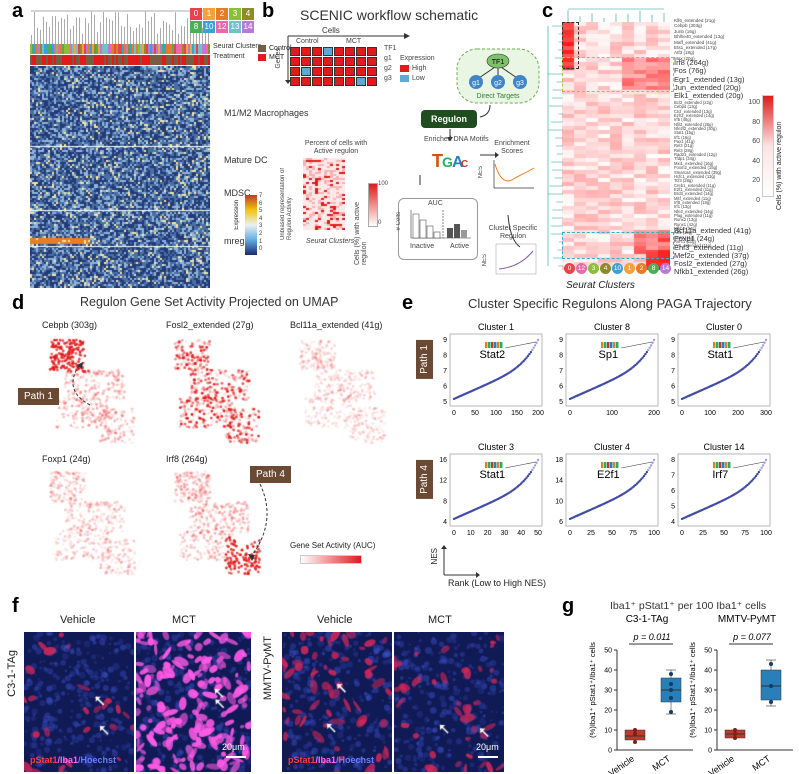  Describe the element at coordinates (684, 142) in the screenshot. I see `regulon-label: Pax1 (41g)` at that location.